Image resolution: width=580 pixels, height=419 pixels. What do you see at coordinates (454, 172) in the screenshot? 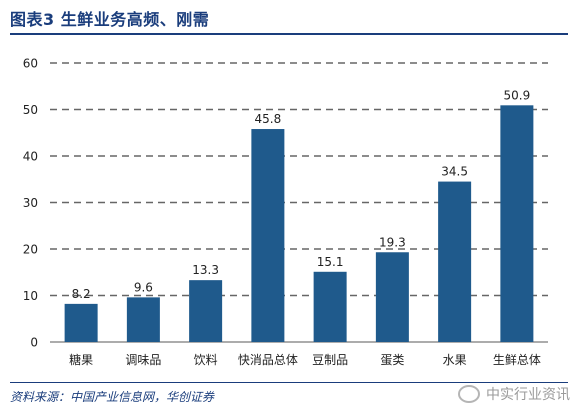
I see `data-label: 34.5` at bounding box center [454, 172].